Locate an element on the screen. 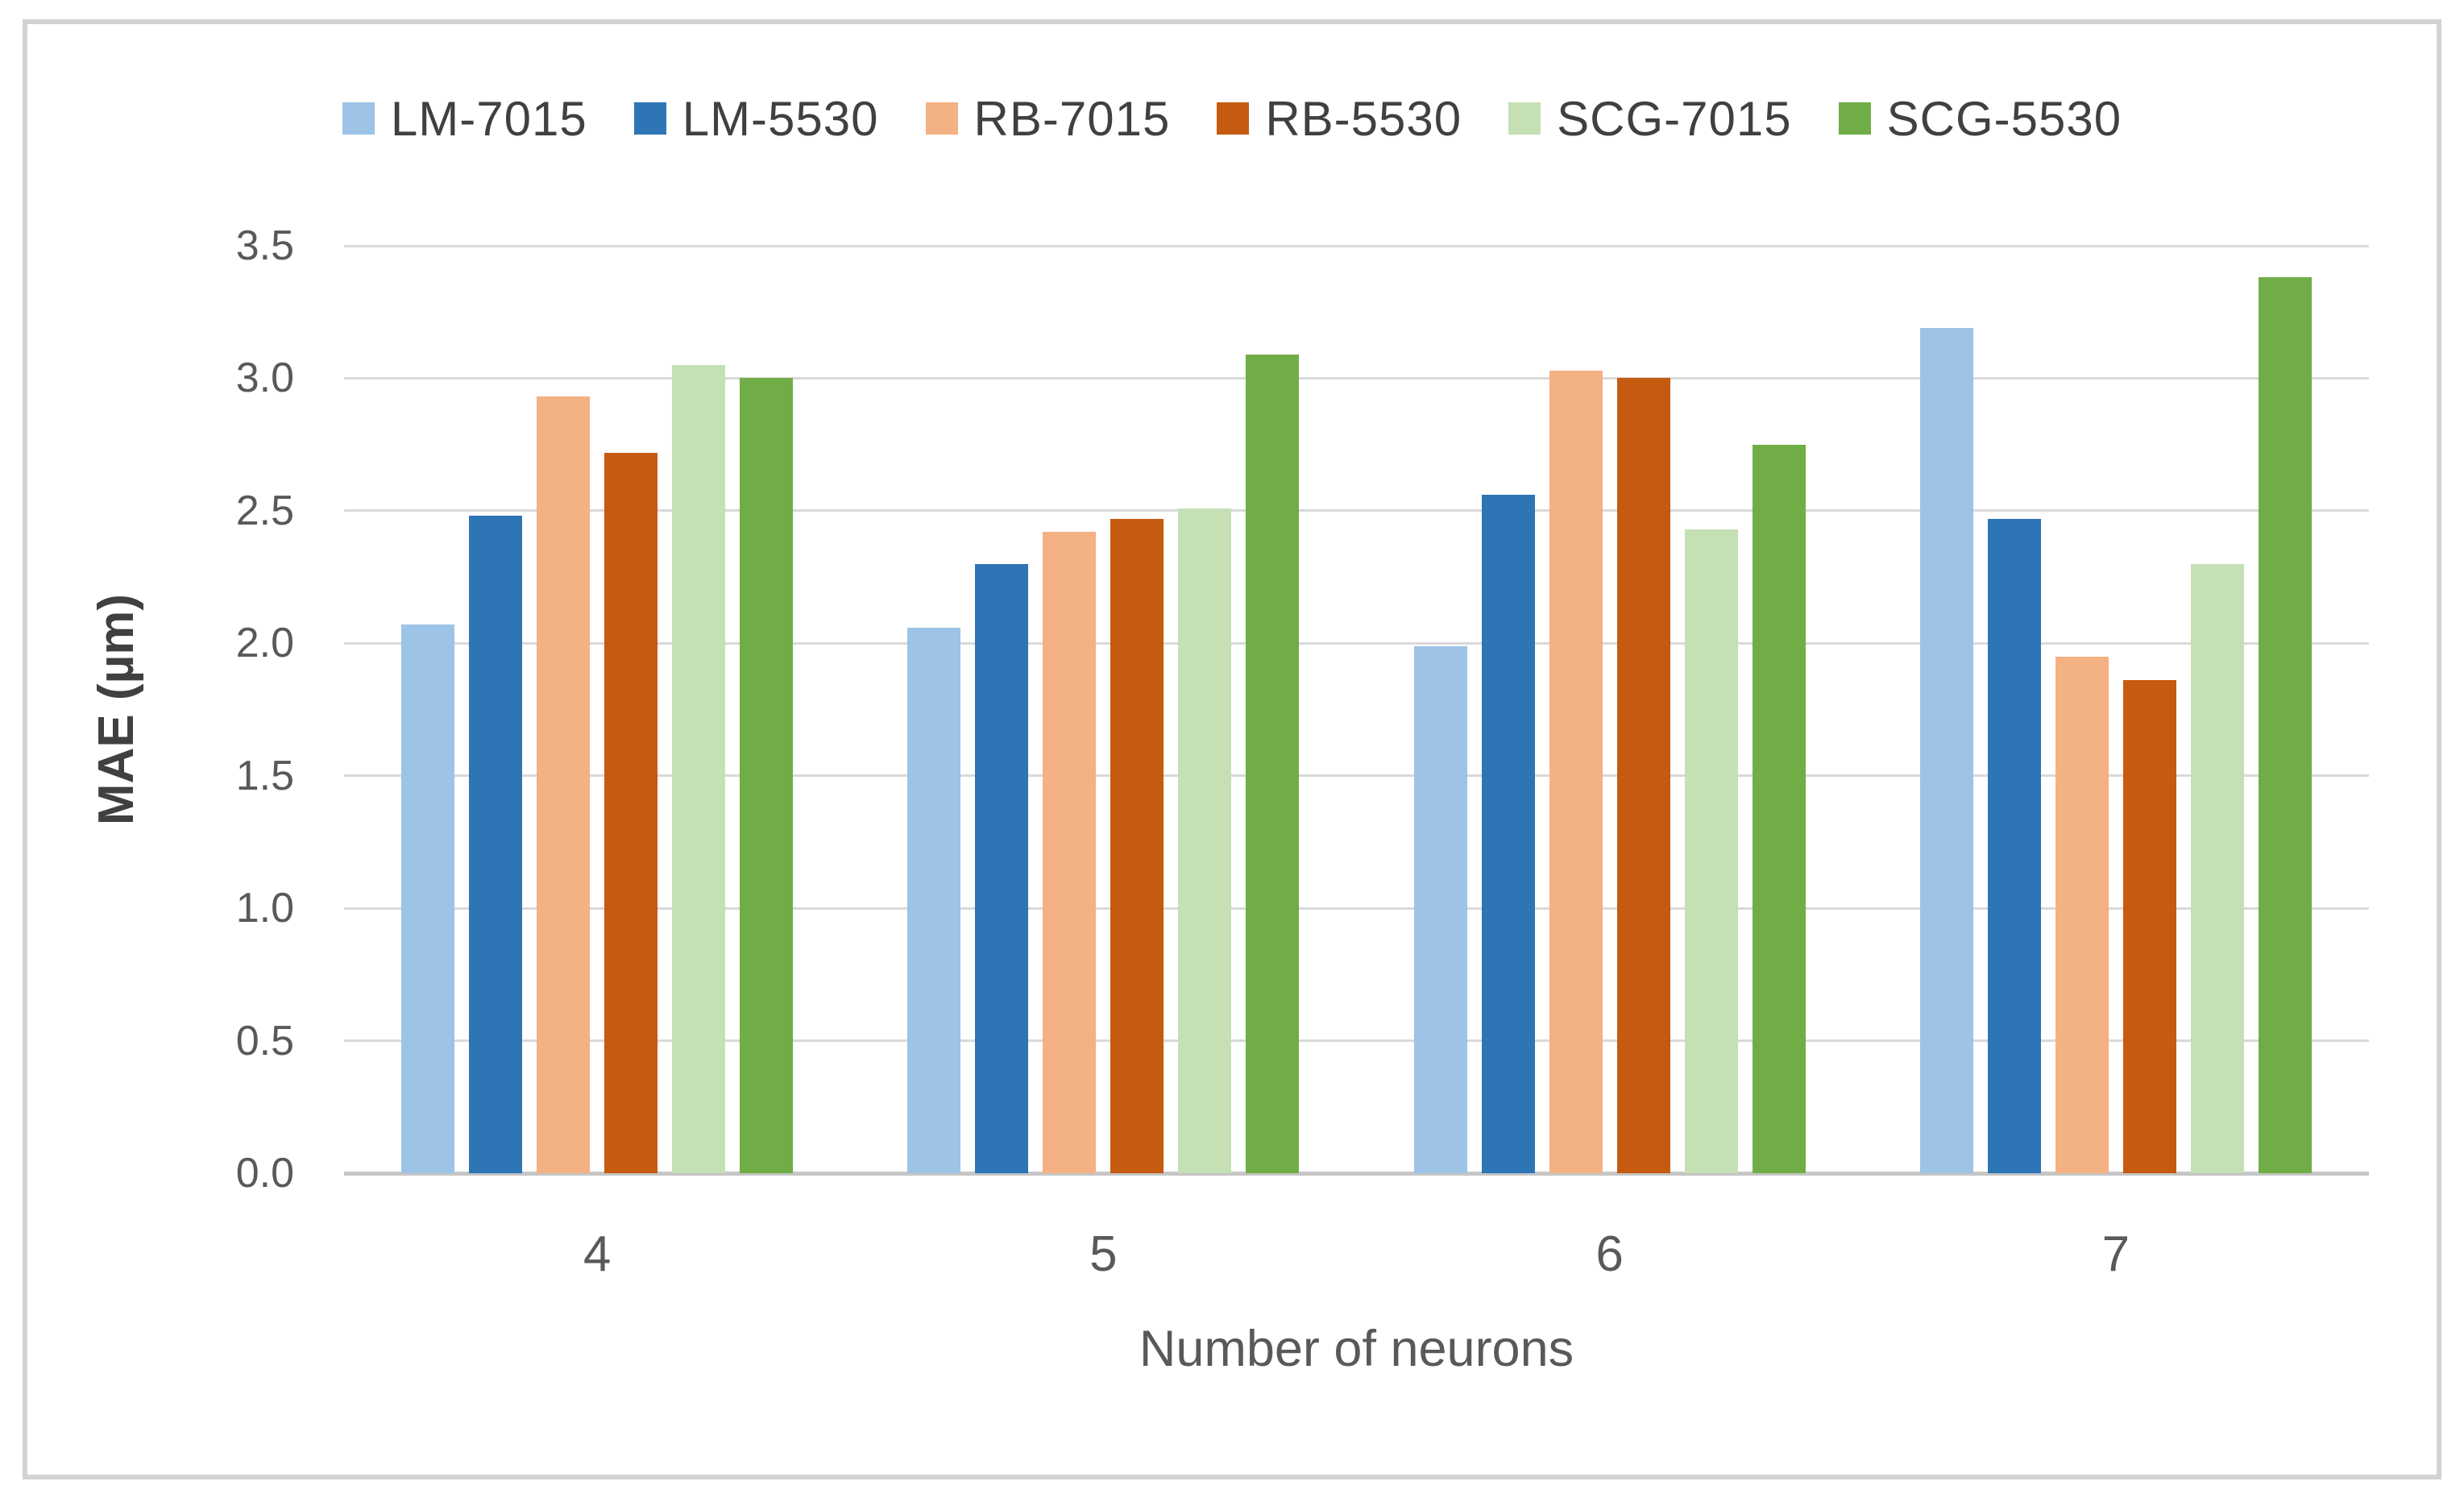  legend-item-SCG-5530: SCG-5530 is located at coordinates (1980, 119).